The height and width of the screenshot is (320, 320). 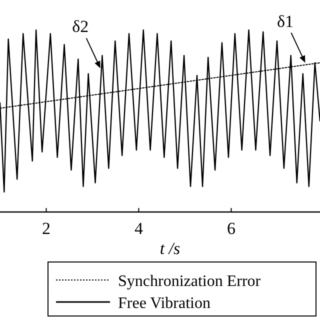 What do you see at coordinates (190, 281) in the screenshot?
I see `legend-label: Synchronization Error` at bounding box center [190, 281].